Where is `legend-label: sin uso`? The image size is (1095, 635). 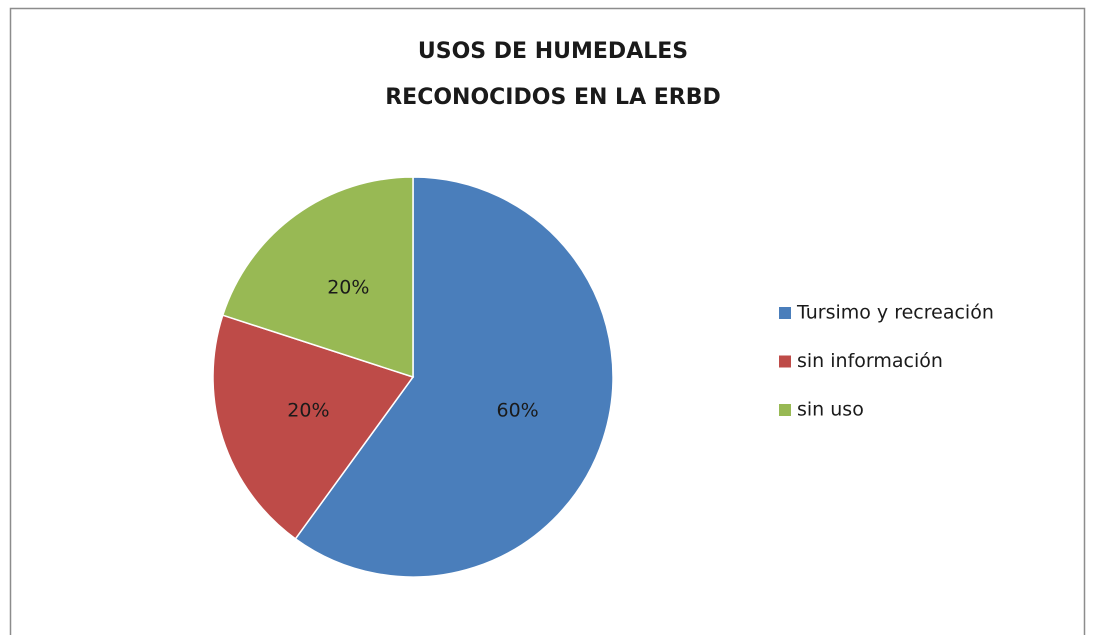
legend-label: sin uso is located at coordinates (830, 410).